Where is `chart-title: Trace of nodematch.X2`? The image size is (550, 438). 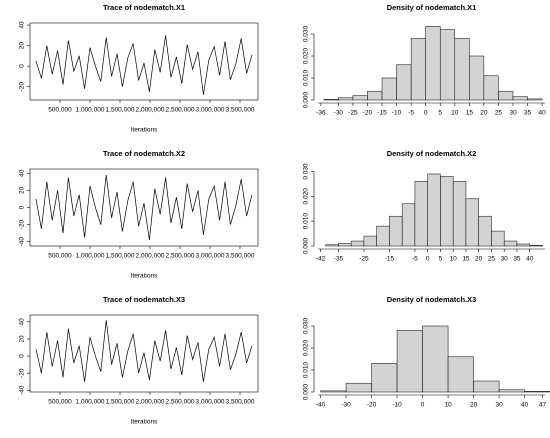 chart-title: Trace of nodematch.X2 is located at coordinates (144, 153).